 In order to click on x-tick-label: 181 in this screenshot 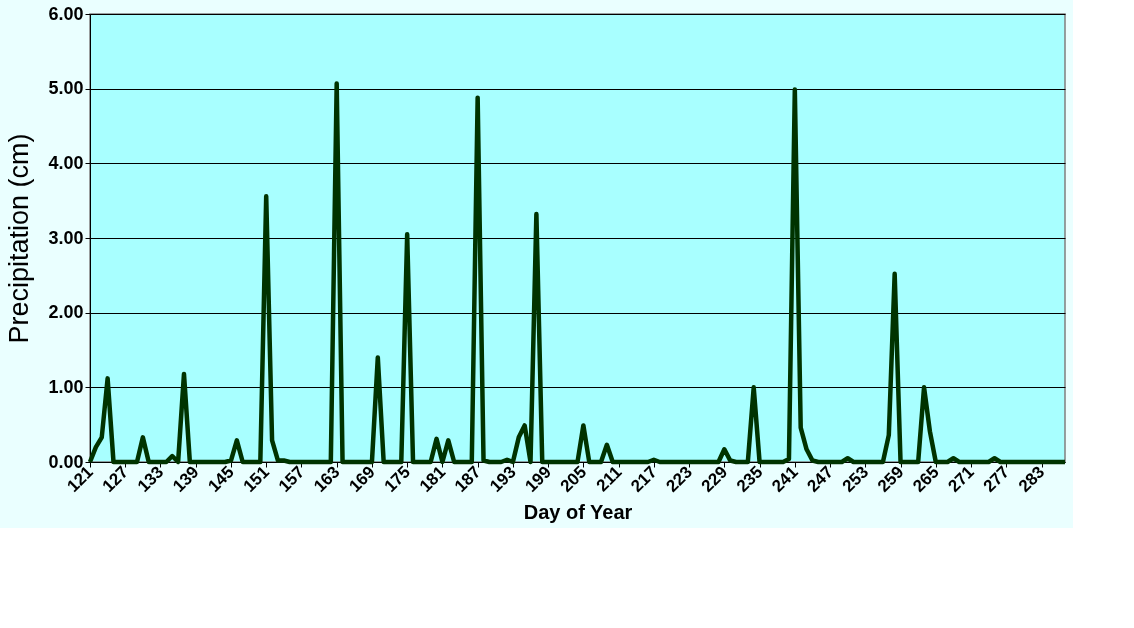, I will do `click(432, 479)`.